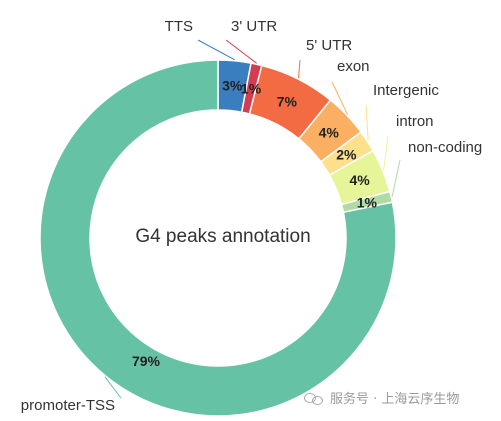 This screenshot has height=421, width=501. What do you see at coordinates (251, 89) in the screenshot?
I see `value-label-3-utr: 1%` at bounding box center [251, 89].